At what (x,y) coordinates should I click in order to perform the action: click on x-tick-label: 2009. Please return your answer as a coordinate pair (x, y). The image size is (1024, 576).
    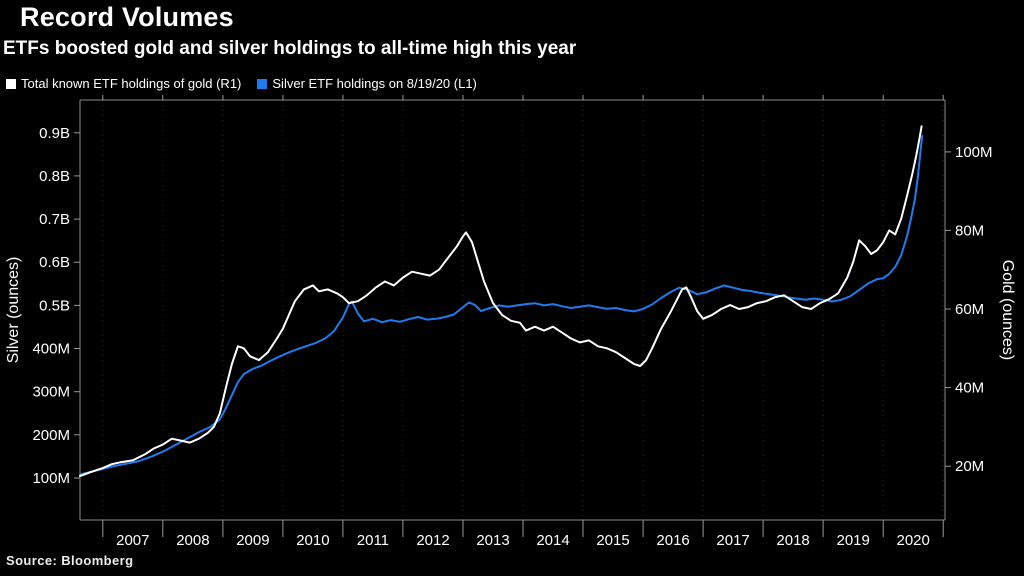
    Looking at the image, I should click on (252, 540).